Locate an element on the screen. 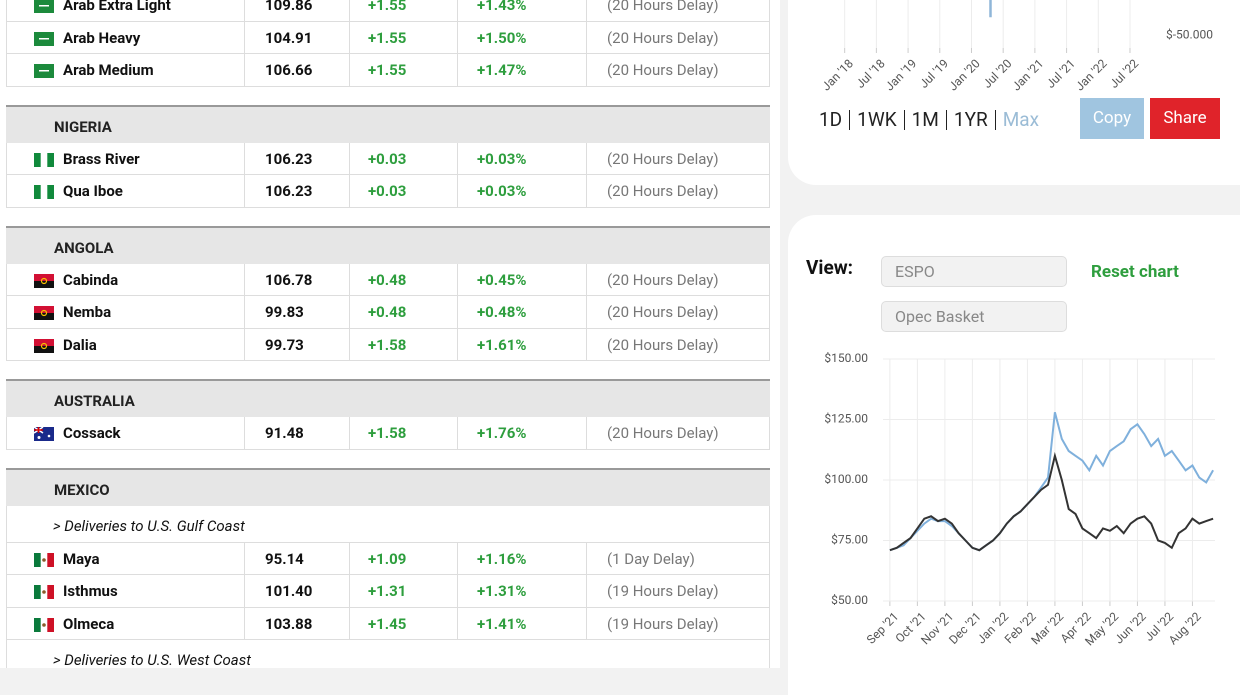 The height and width of the screenshot is (695, 1240). table-row: Isthmus 101.40 +1.31 +1.31% (19 Hours Delay) is located at coordinates (388, 591).